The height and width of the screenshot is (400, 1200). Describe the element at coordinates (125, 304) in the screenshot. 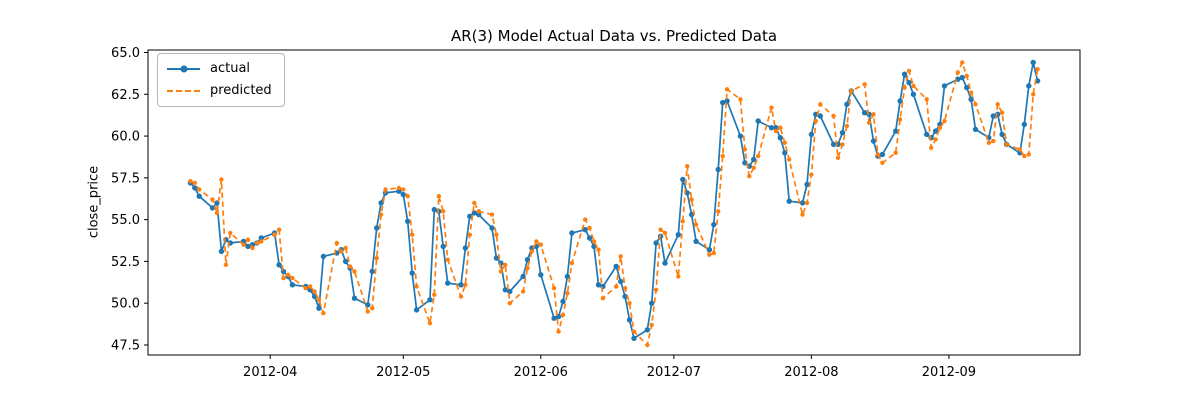

I see `y-tick-label: 50.0` at that location.